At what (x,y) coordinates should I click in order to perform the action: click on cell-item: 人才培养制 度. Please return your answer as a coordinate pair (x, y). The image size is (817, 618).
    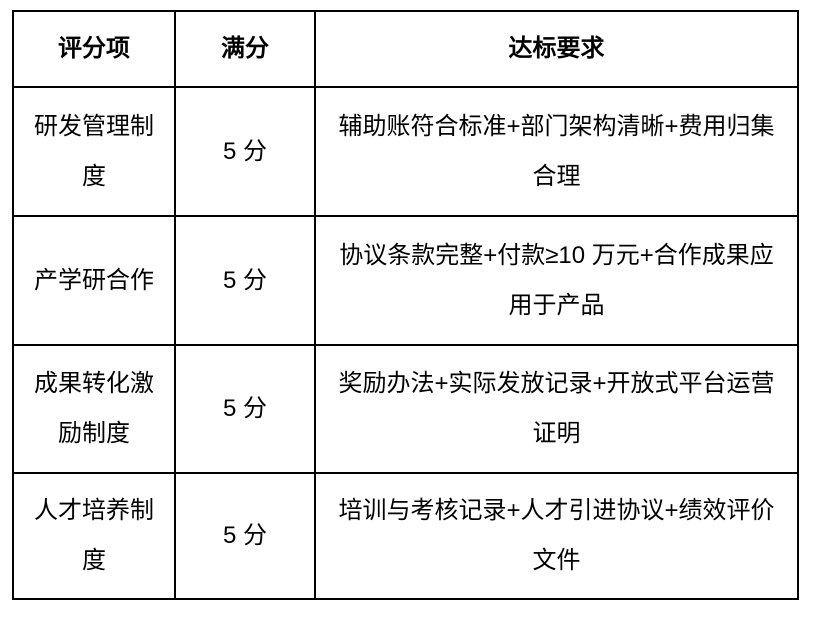
    Looking at the image, I should click on (94, 536).